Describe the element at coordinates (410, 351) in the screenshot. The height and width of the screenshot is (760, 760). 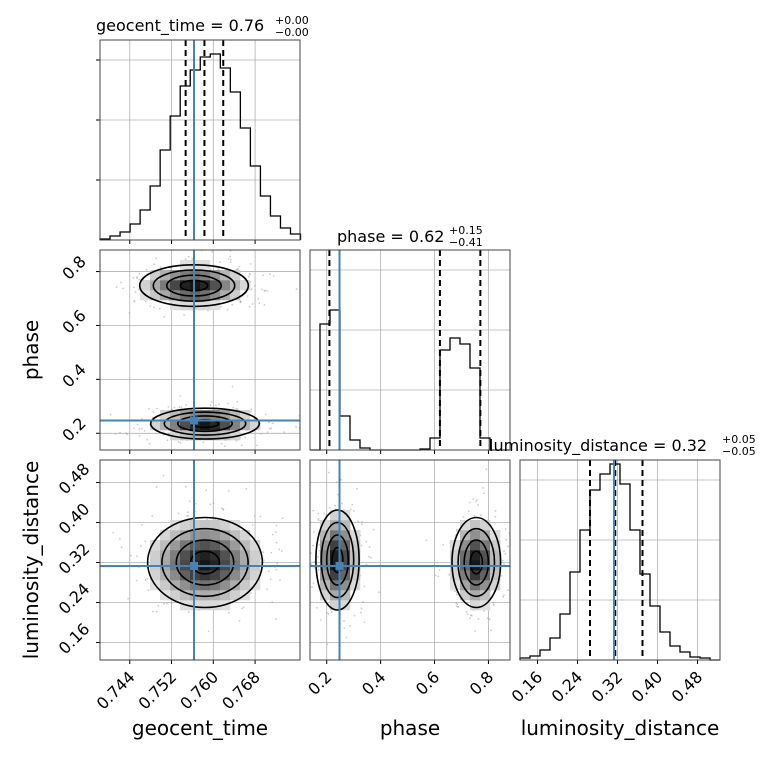
I see `hist-phase-panel` at that location.